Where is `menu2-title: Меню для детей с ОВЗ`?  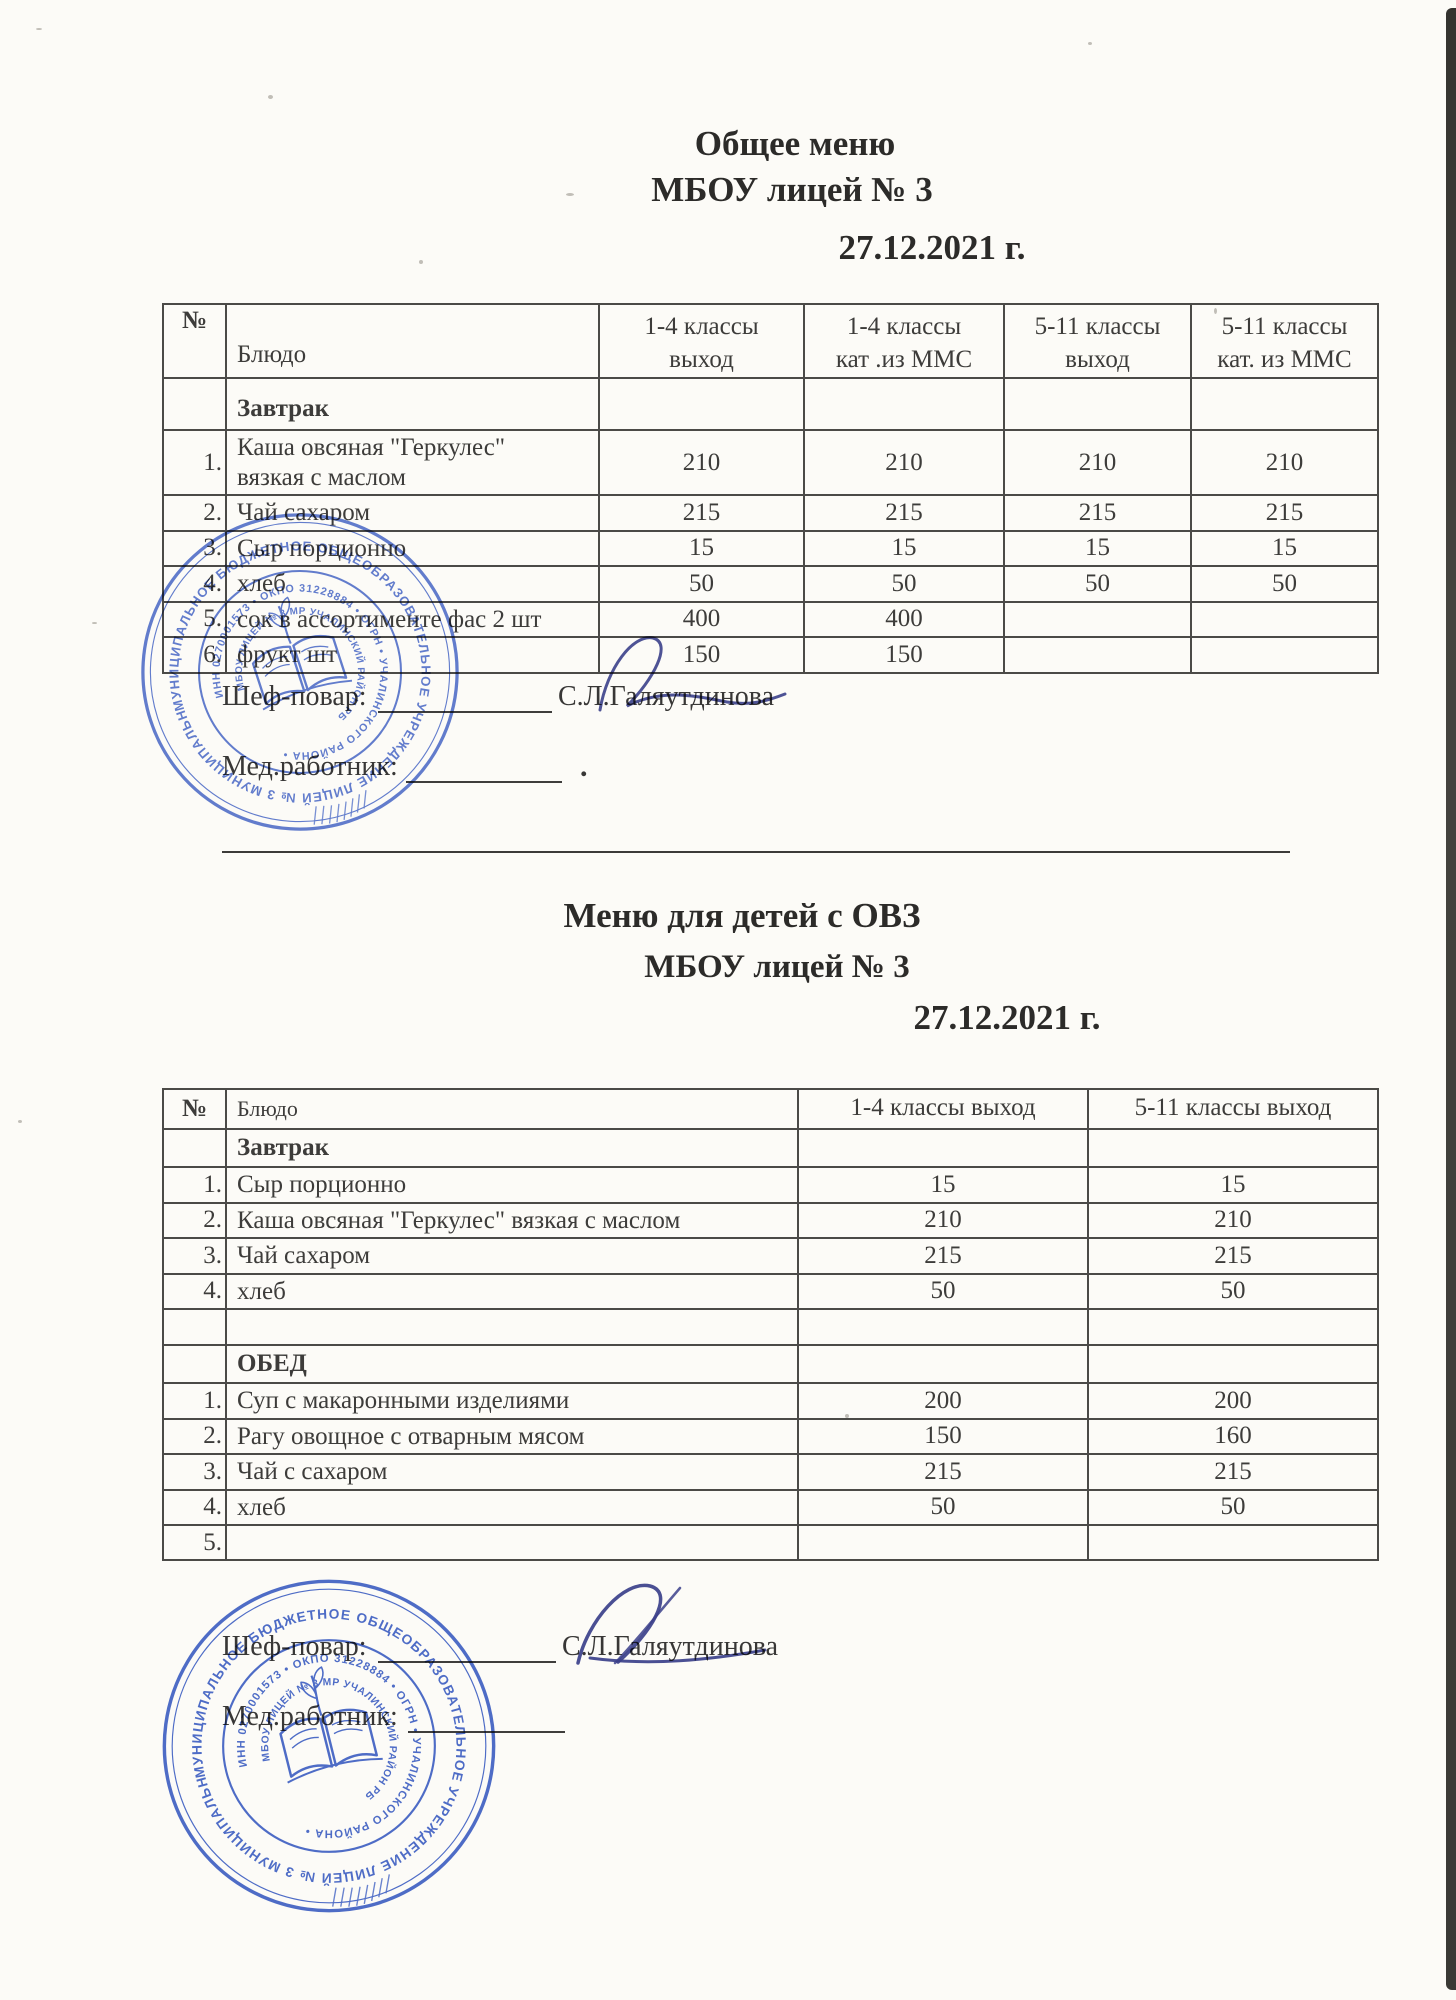 menu2-title: Меню для детей с ОВЗ is located at coordinates (742, 915).